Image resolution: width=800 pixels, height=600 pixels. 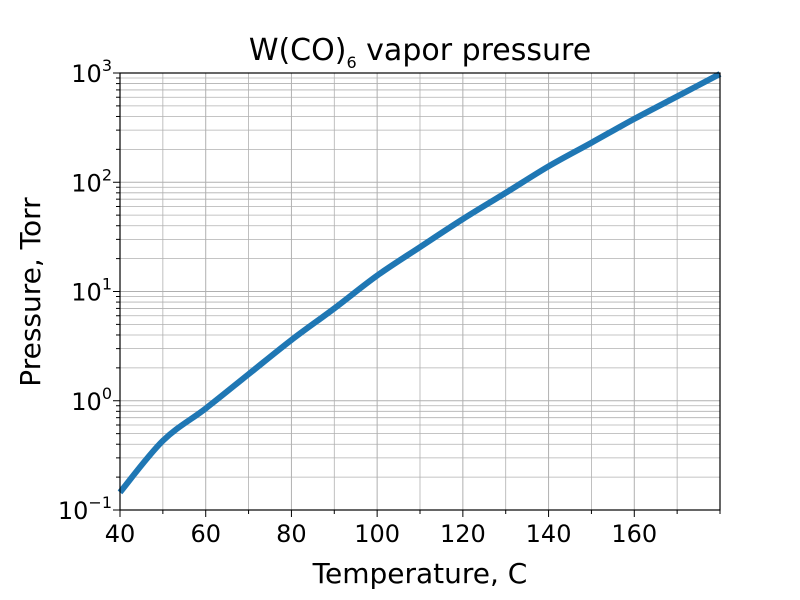 I want to click on x-axis-label: Temperature, C, so click(x=420, y=573).